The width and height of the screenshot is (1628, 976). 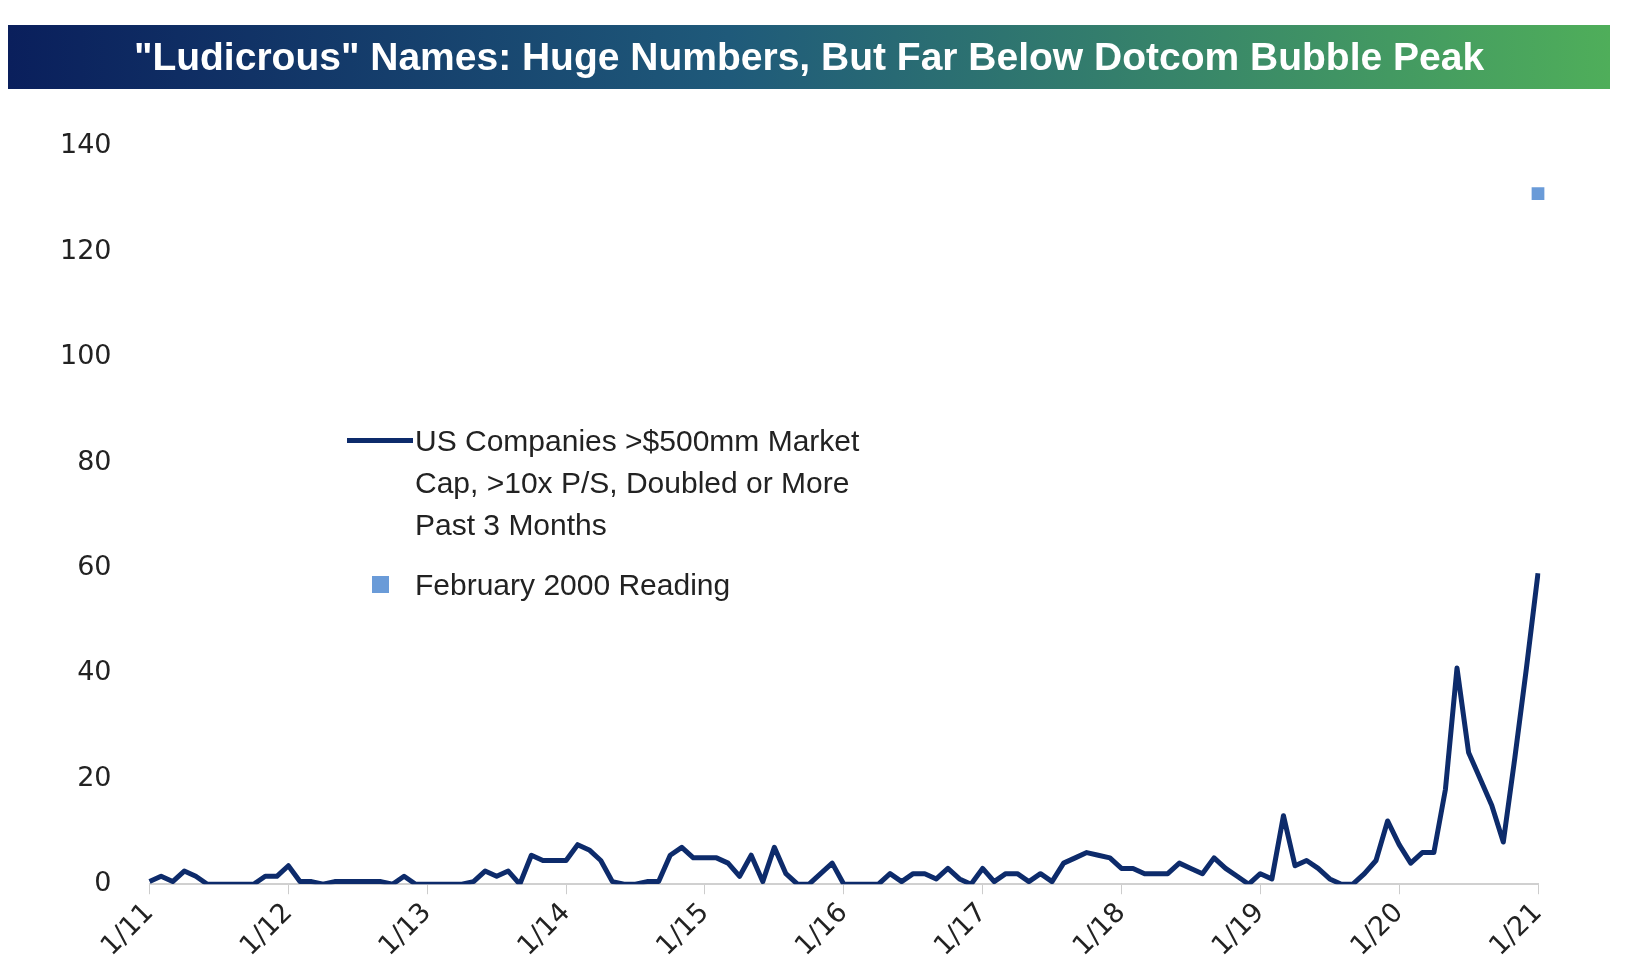 What do you see at coordinates (638, 483) in the screenshot?
I see `legend-label: US Companies >$500mm Market Cap, >10x P/S, Doubled or More Past 3 Months` at bounding box center [638, 483].